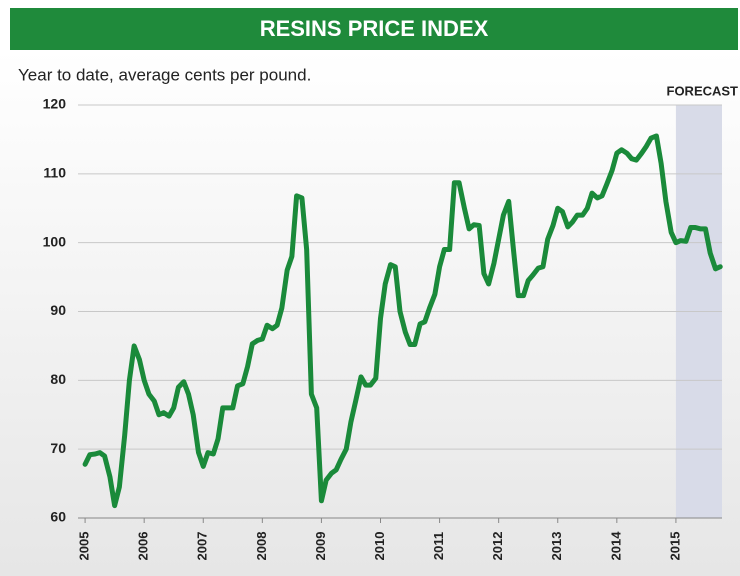  I want to click on chart-title: RESINS PRICE INDEX, so click(374, 28).